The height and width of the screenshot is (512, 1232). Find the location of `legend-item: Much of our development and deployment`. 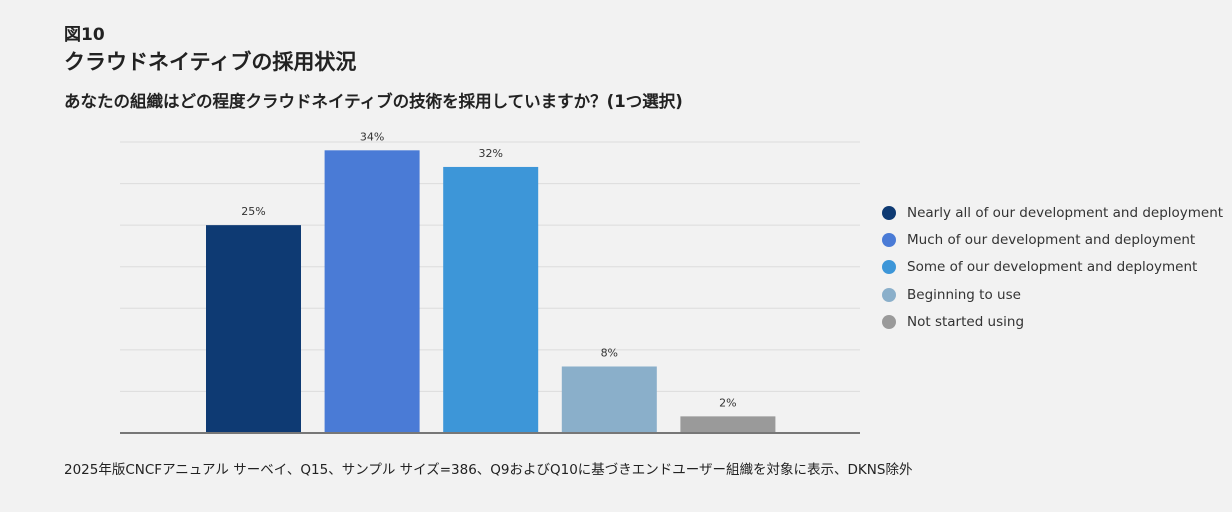

legend-item: Much of our development and deployment is located at coordinates (1052, 239).